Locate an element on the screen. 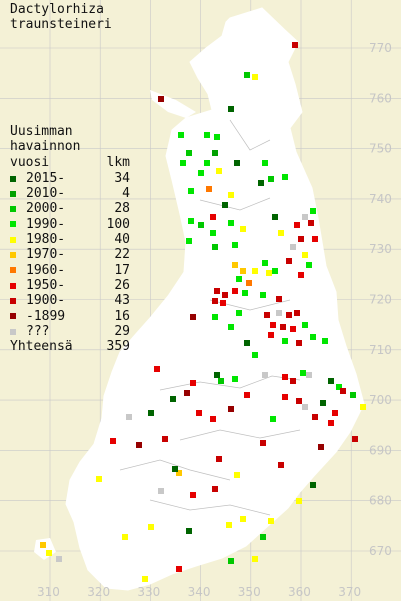 This screenshot has width=401, height=601. x-tick-label: 310 is located at coordinates (48, 592).